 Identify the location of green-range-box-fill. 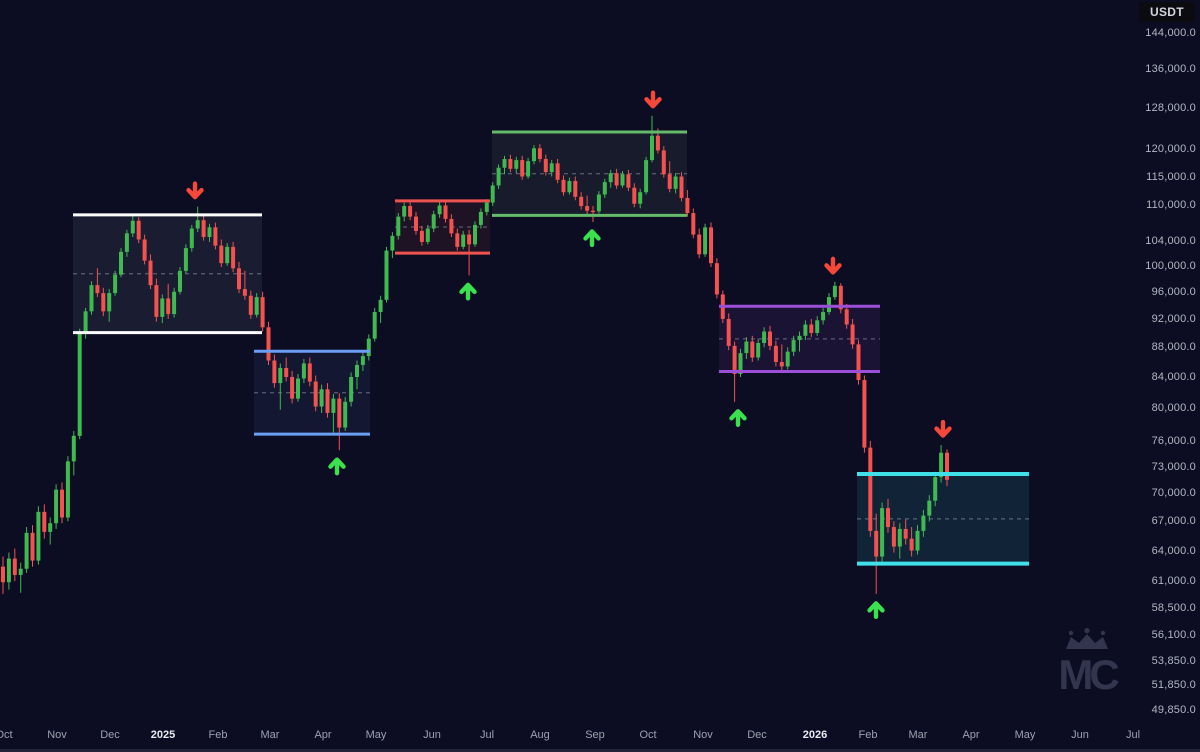
(589, 174).